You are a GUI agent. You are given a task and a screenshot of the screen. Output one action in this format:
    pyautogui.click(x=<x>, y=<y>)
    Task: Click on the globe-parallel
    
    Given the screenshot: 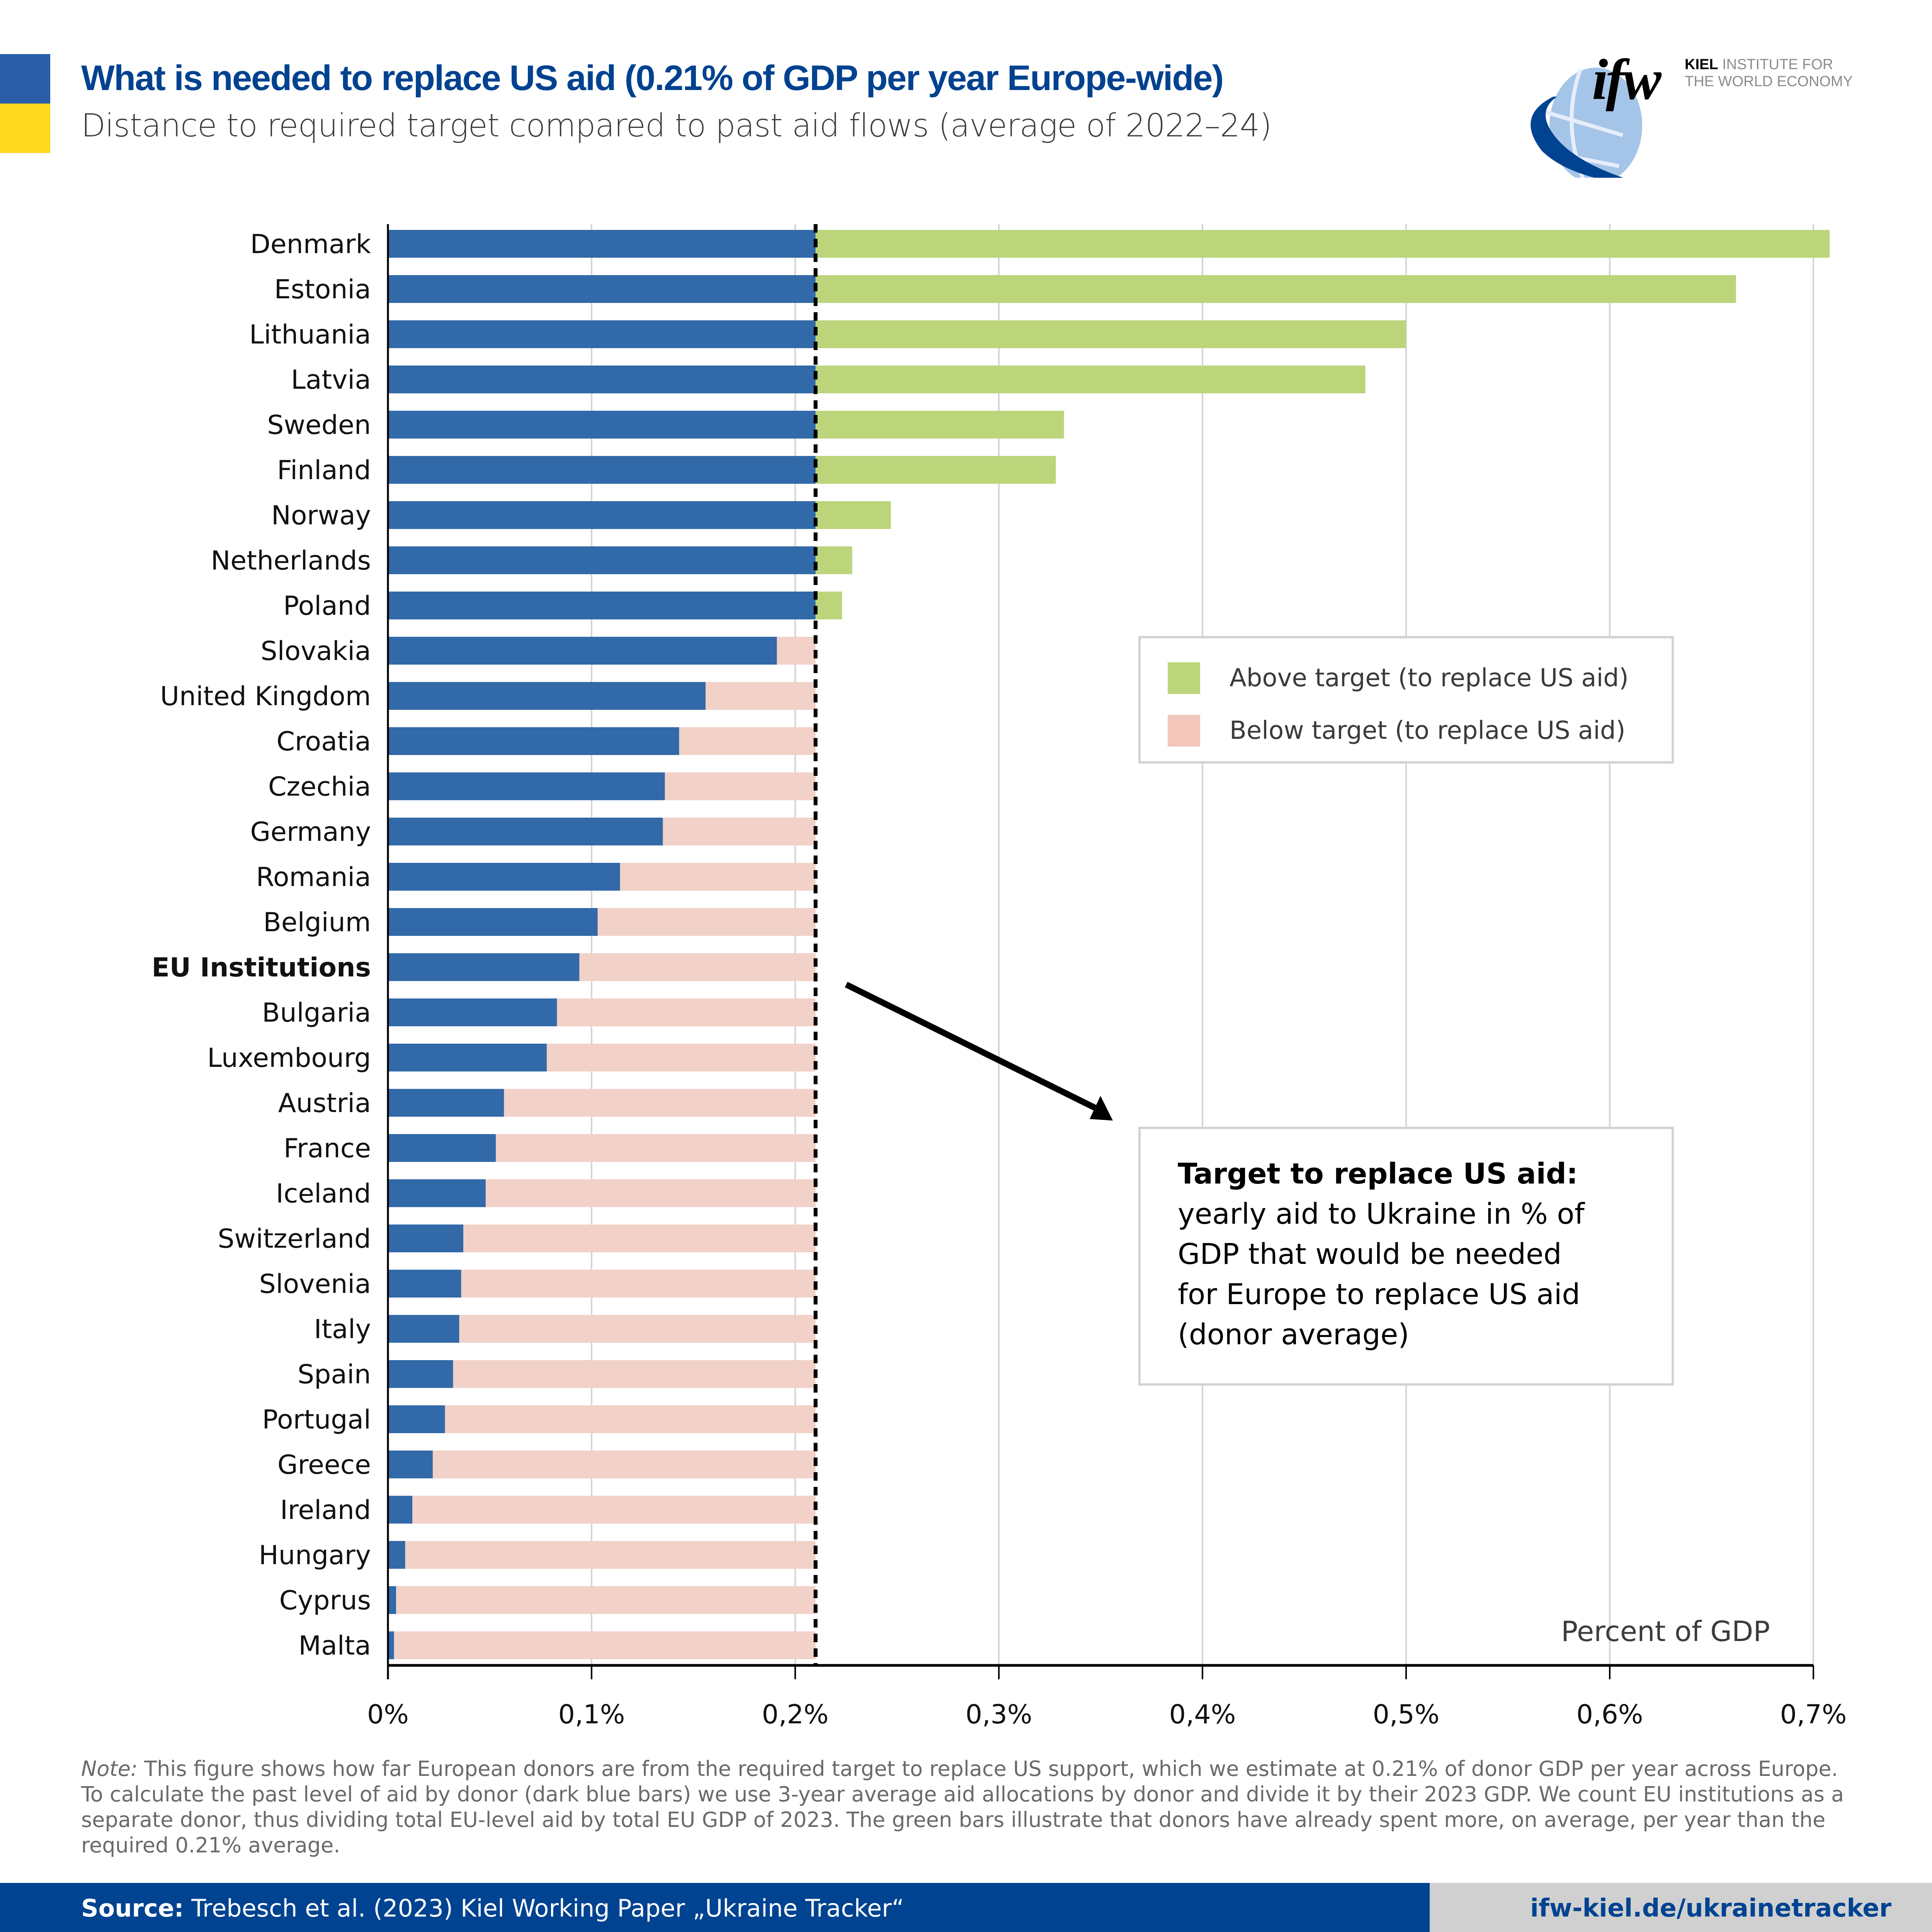 What is the action you would take?
    pyautogui.click(x=1585, y=124)
    